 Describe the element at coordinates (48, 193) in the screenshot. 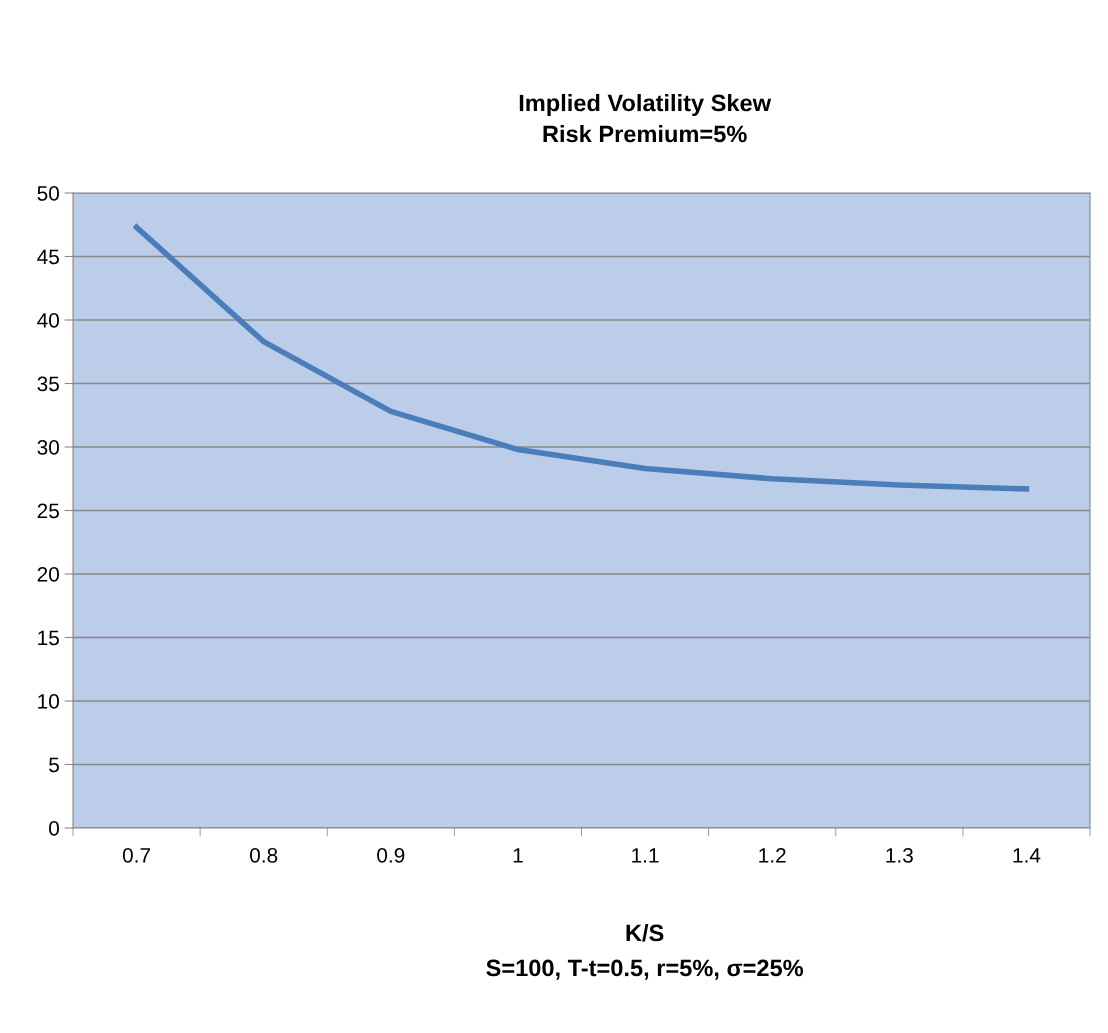

I see `y-tick-label: 50` at that location.